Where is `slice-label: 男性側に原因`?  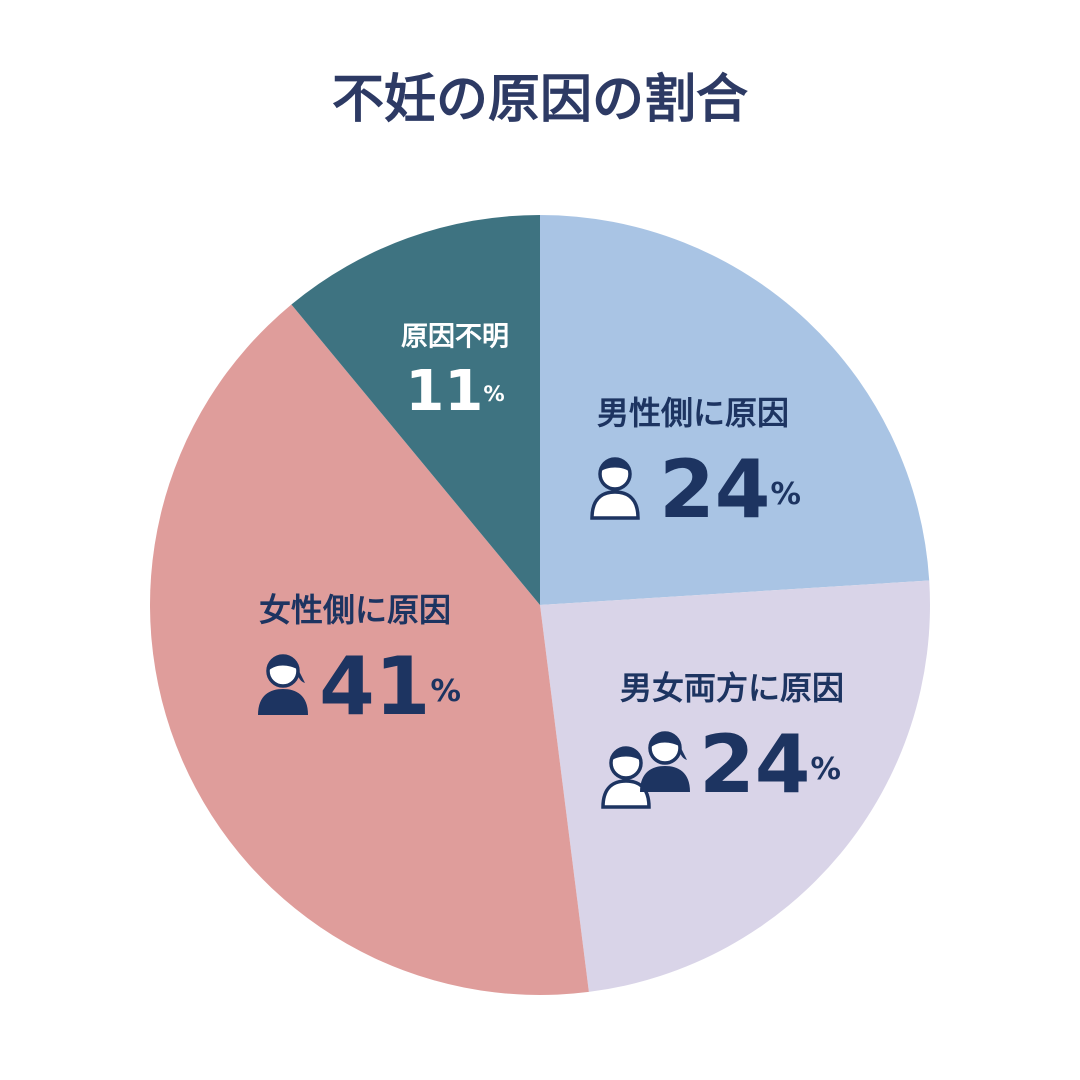
slice-label: 男性側に原因 is located at coordinates (693, 413).